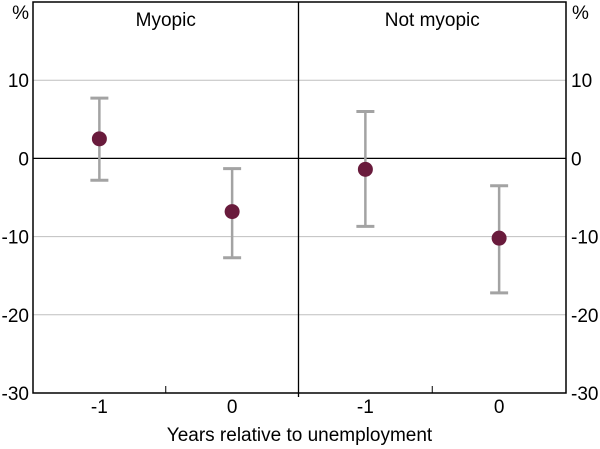 This screenshot has width=600, height=449. What do you see at coordinates (584, 316) in the screenshot?
I see `y-tick-label-right: -20` at bounding box center [584, 316].